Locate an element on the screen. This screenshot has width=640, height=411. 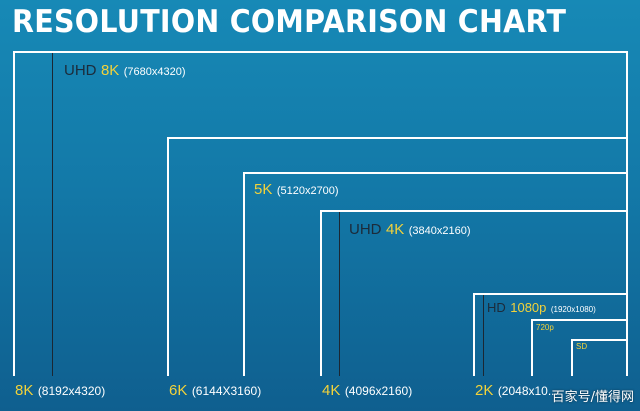
chart-title: RESOLUTION COMPARISON CHART is located at coordinates (289, 22).